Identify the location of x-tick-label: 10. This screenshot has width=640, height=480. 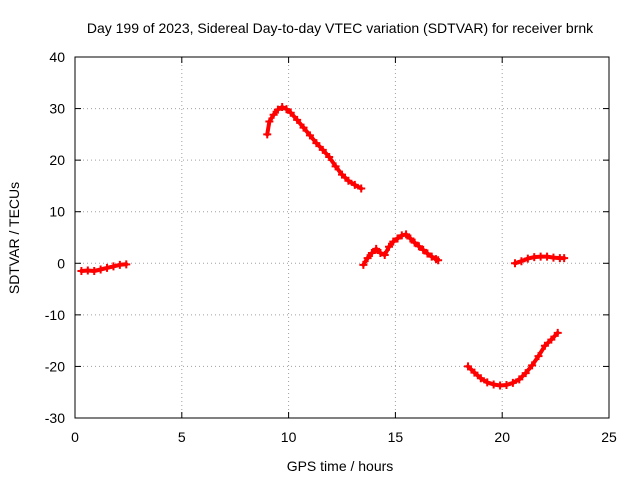
(289, 437).